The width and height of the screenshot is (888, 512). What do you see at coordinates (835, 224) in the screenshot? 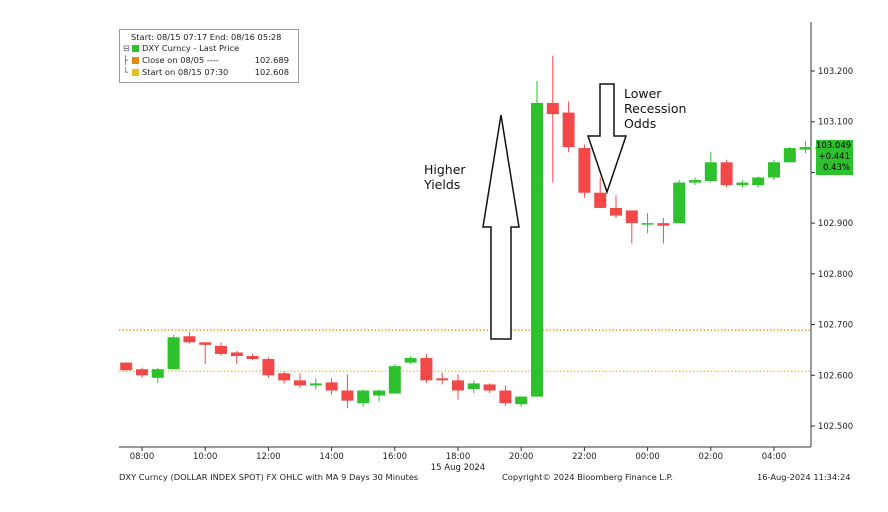
I see `y-tick-label: 102.900` at bounding box center [835, 224].